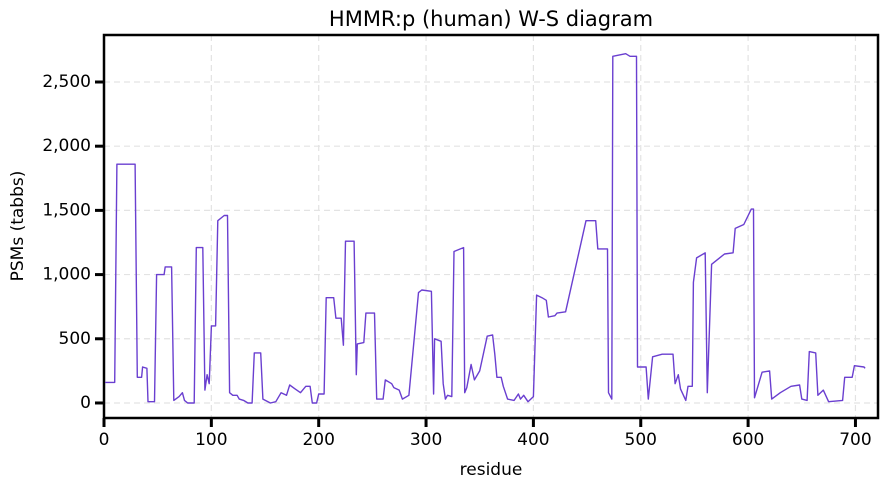 The height and width of the screenshot is (492, 889). Describe the element at coordinates (318, 440) in the screenshot. I see `x-tick-label: 200` at that location.